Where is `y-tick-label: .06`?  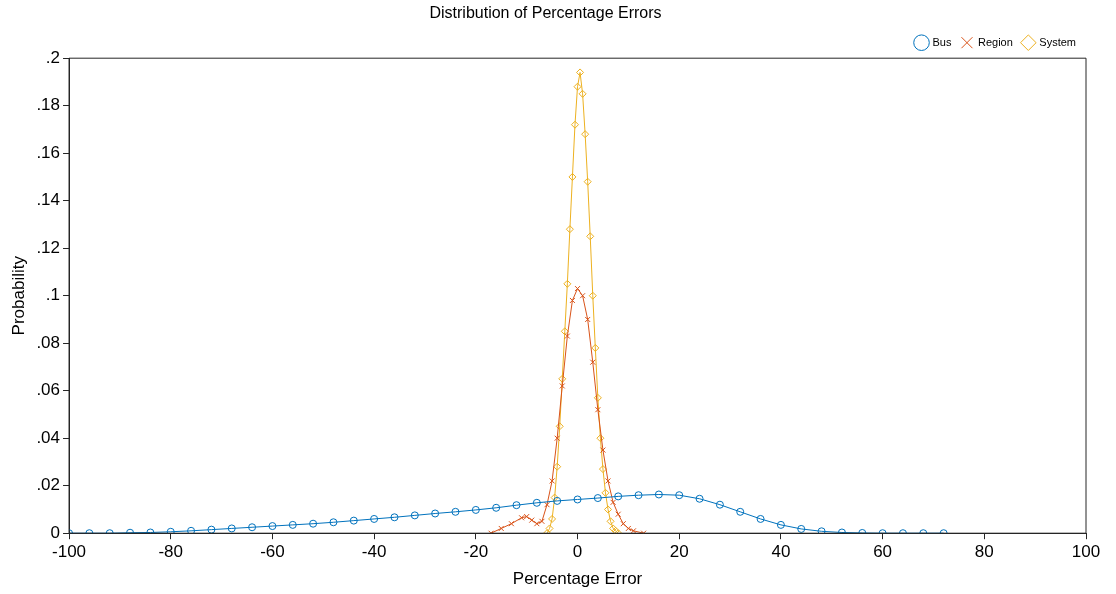 y-tick-label: .06 is located at coordinates (48, 390).